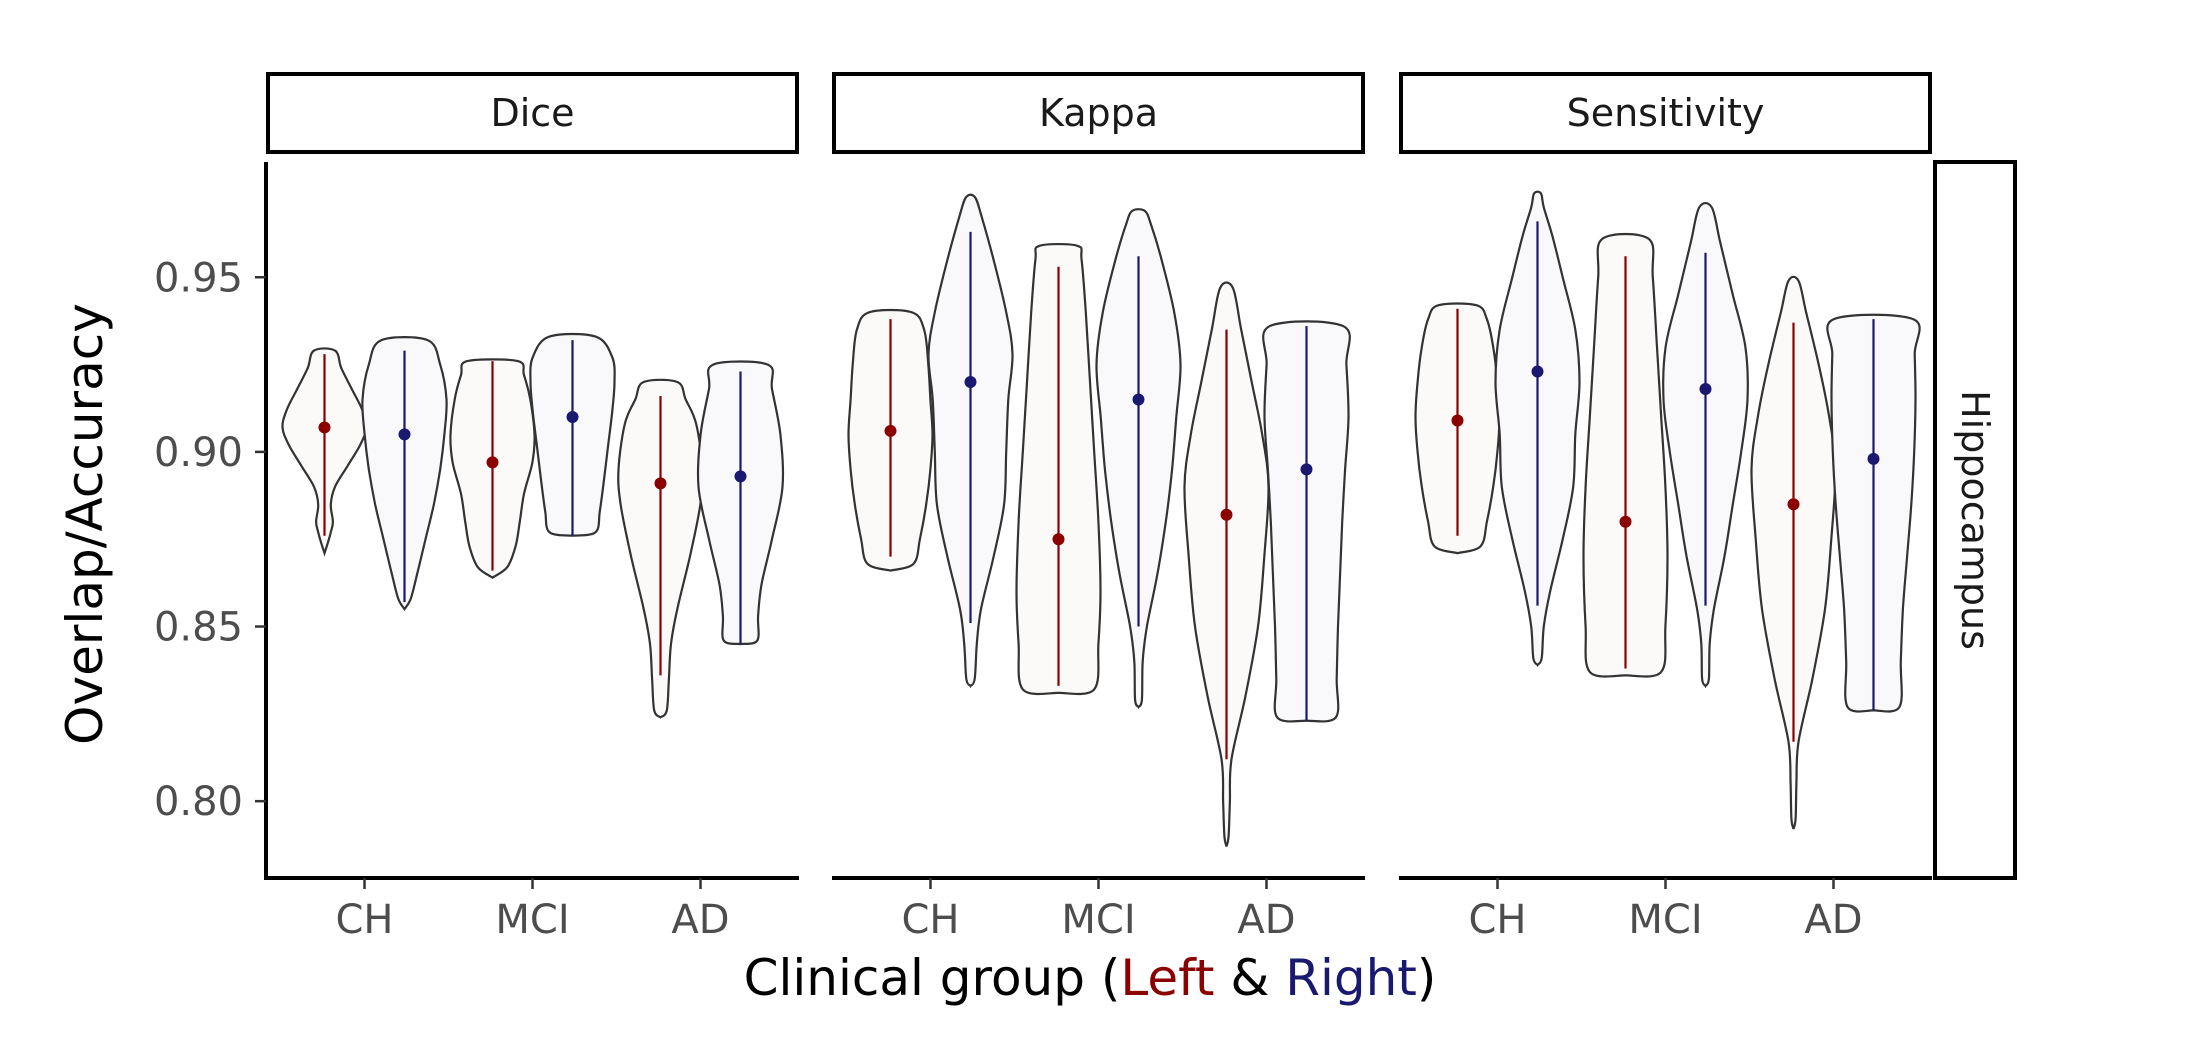  I want to click on x-axis-title: Clinical group (Left & Right), so click(1090, 978).